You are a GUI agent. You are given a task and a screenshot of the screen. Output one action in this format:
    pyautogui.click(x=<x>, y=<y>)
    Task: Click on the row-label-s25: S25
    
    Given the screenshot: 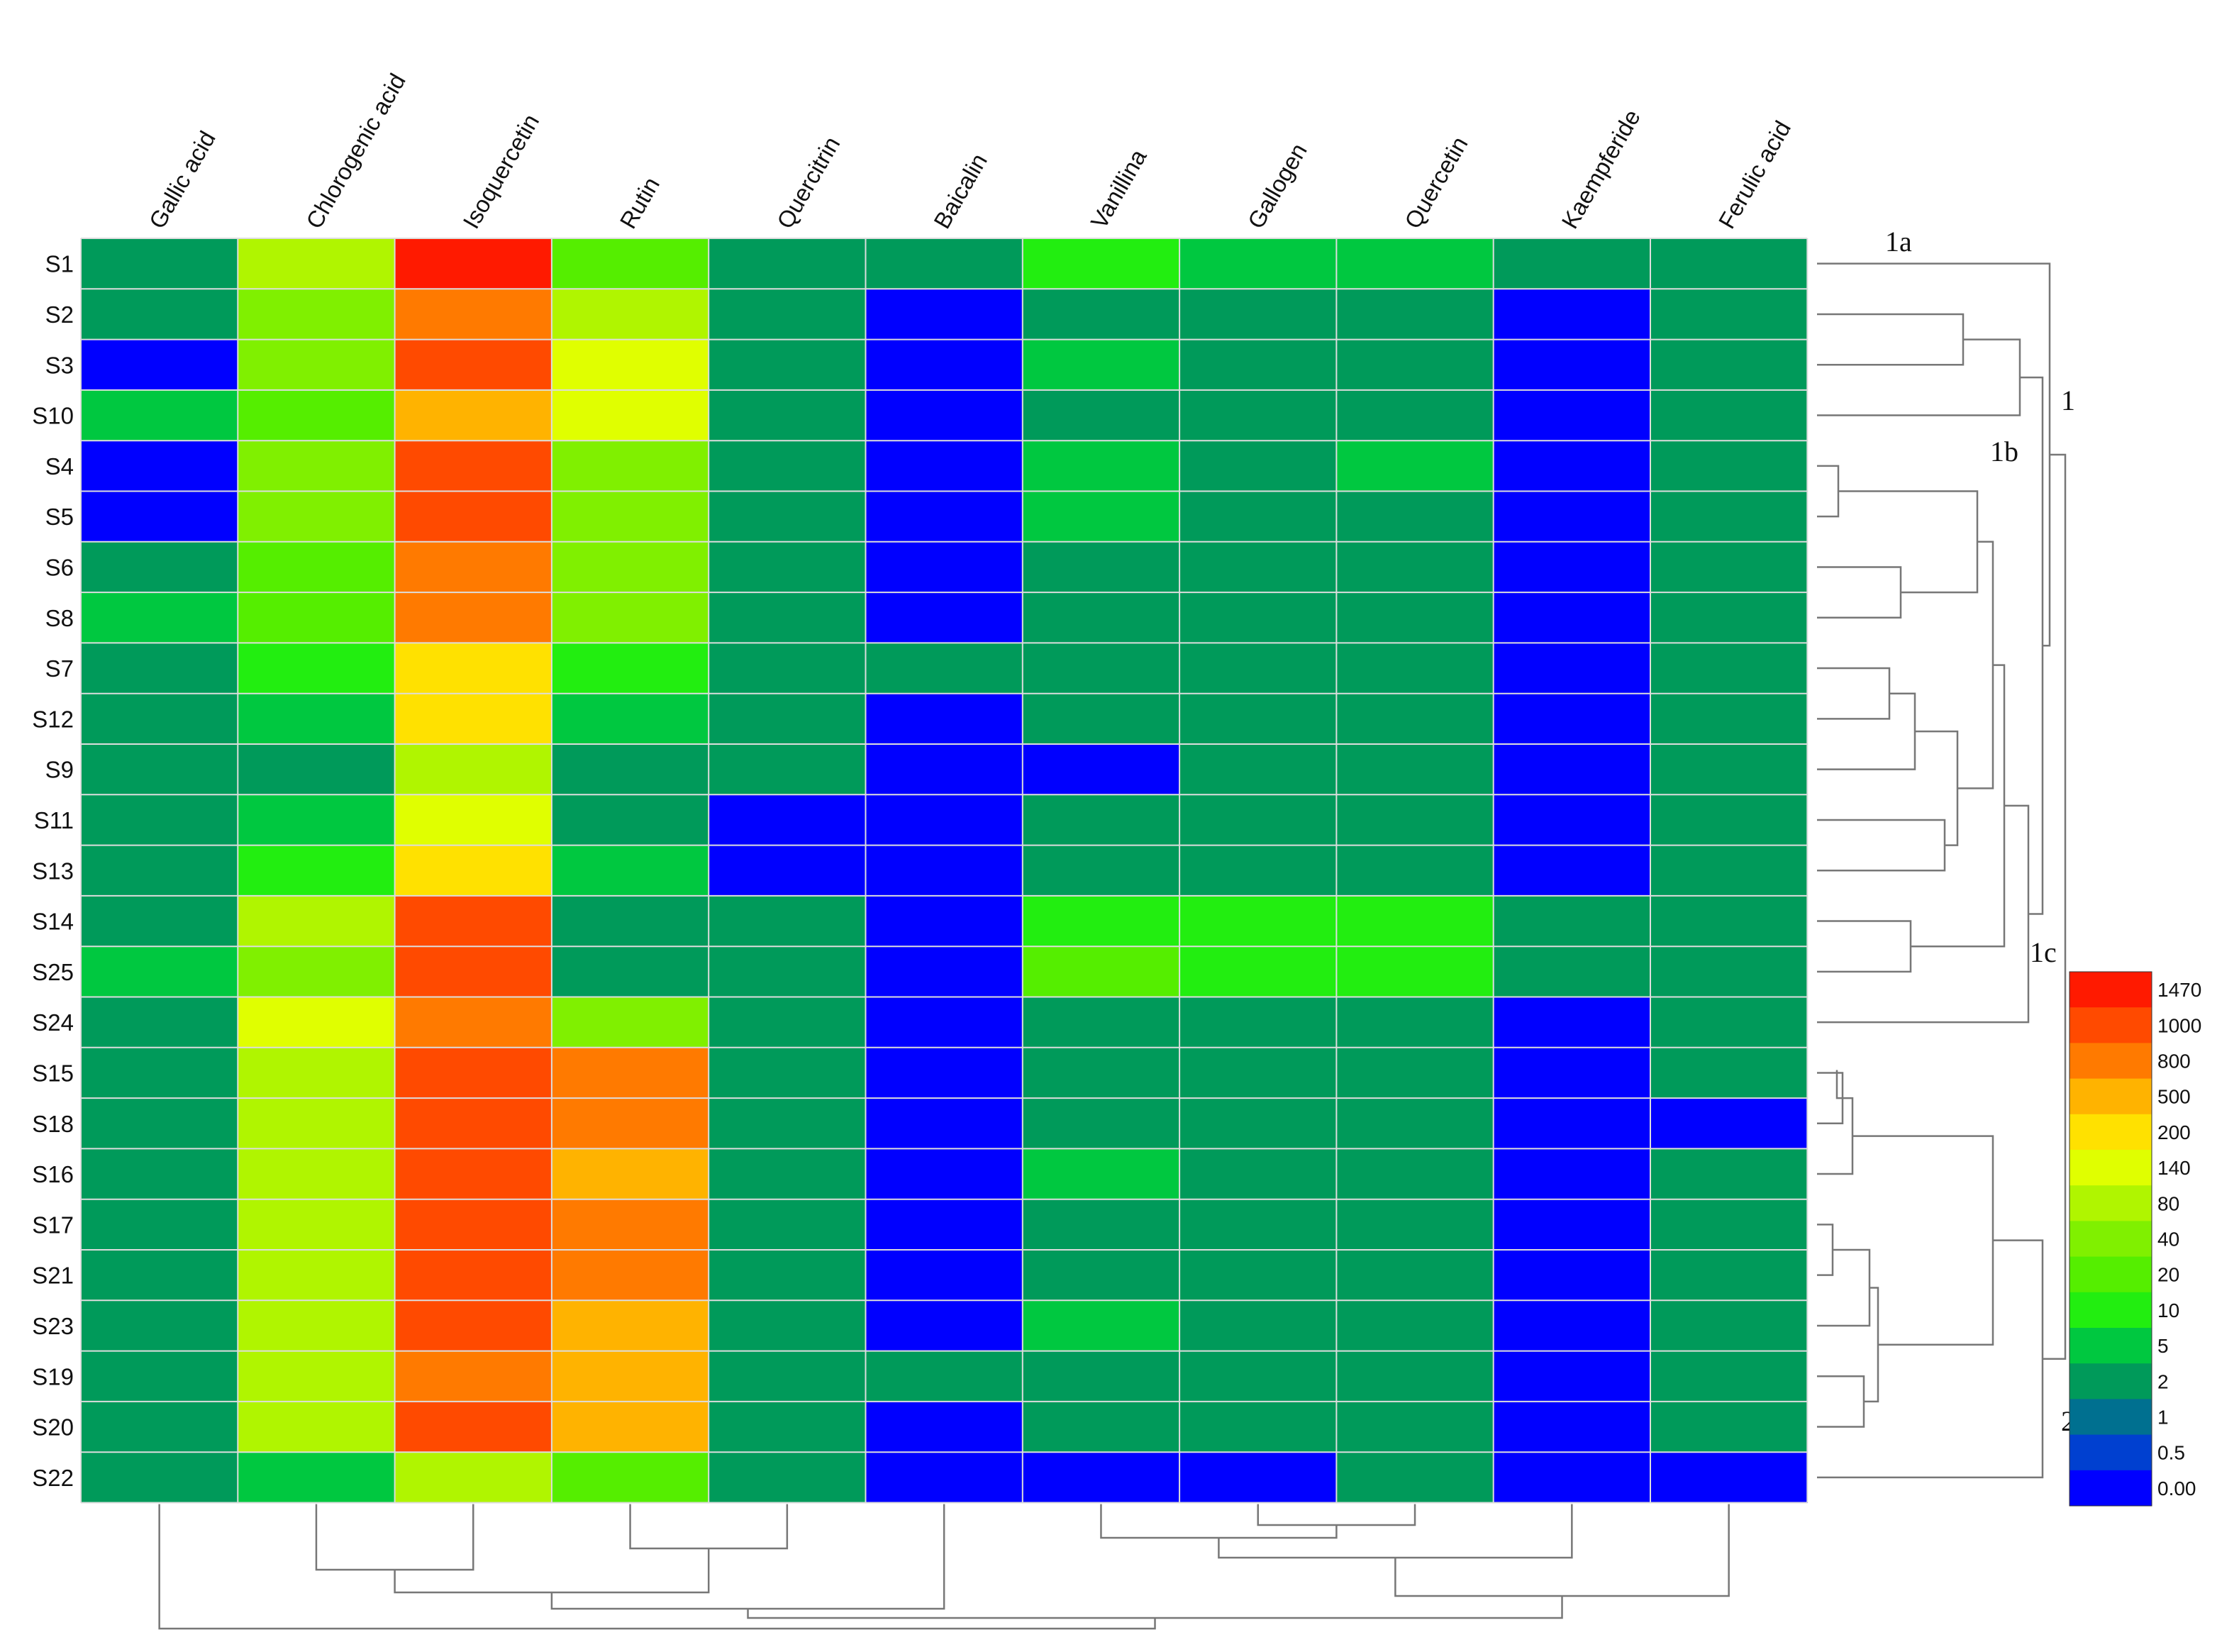 What is the action you would take?
    pyautogui.click(x=53, y=972)
    